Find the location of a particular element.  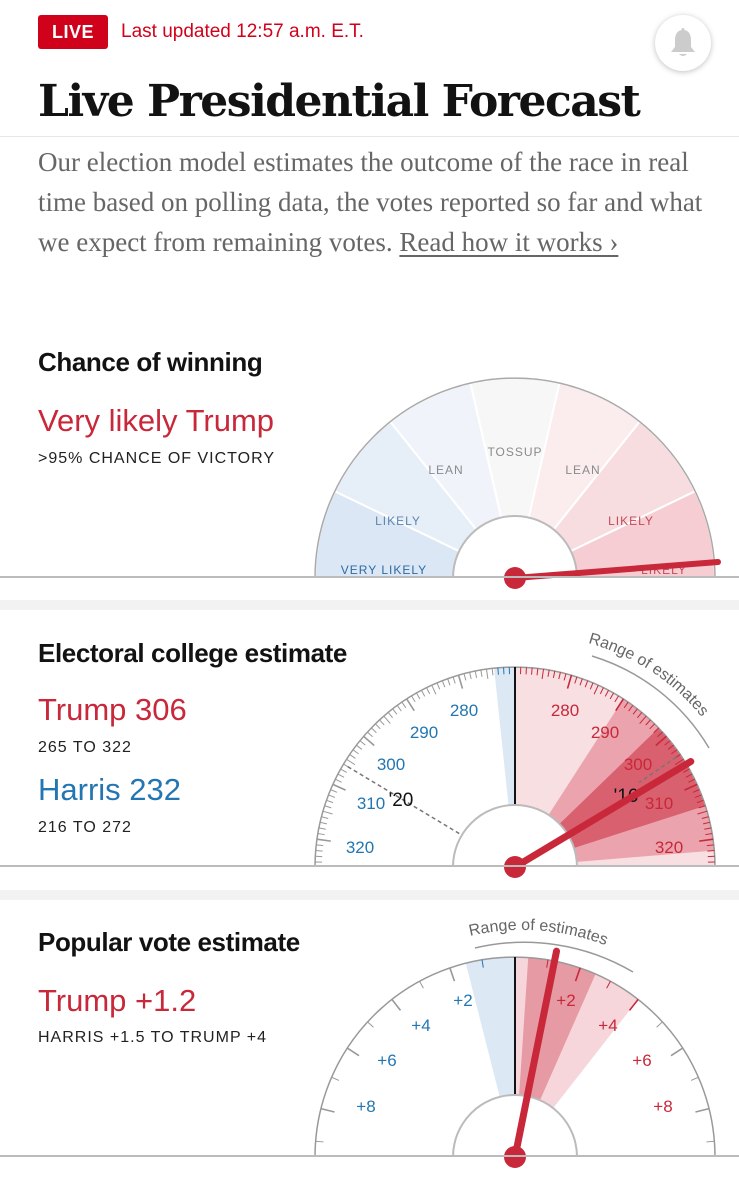

read-how-it-works-link: Read how it works › is located at coordinates (509, 242).